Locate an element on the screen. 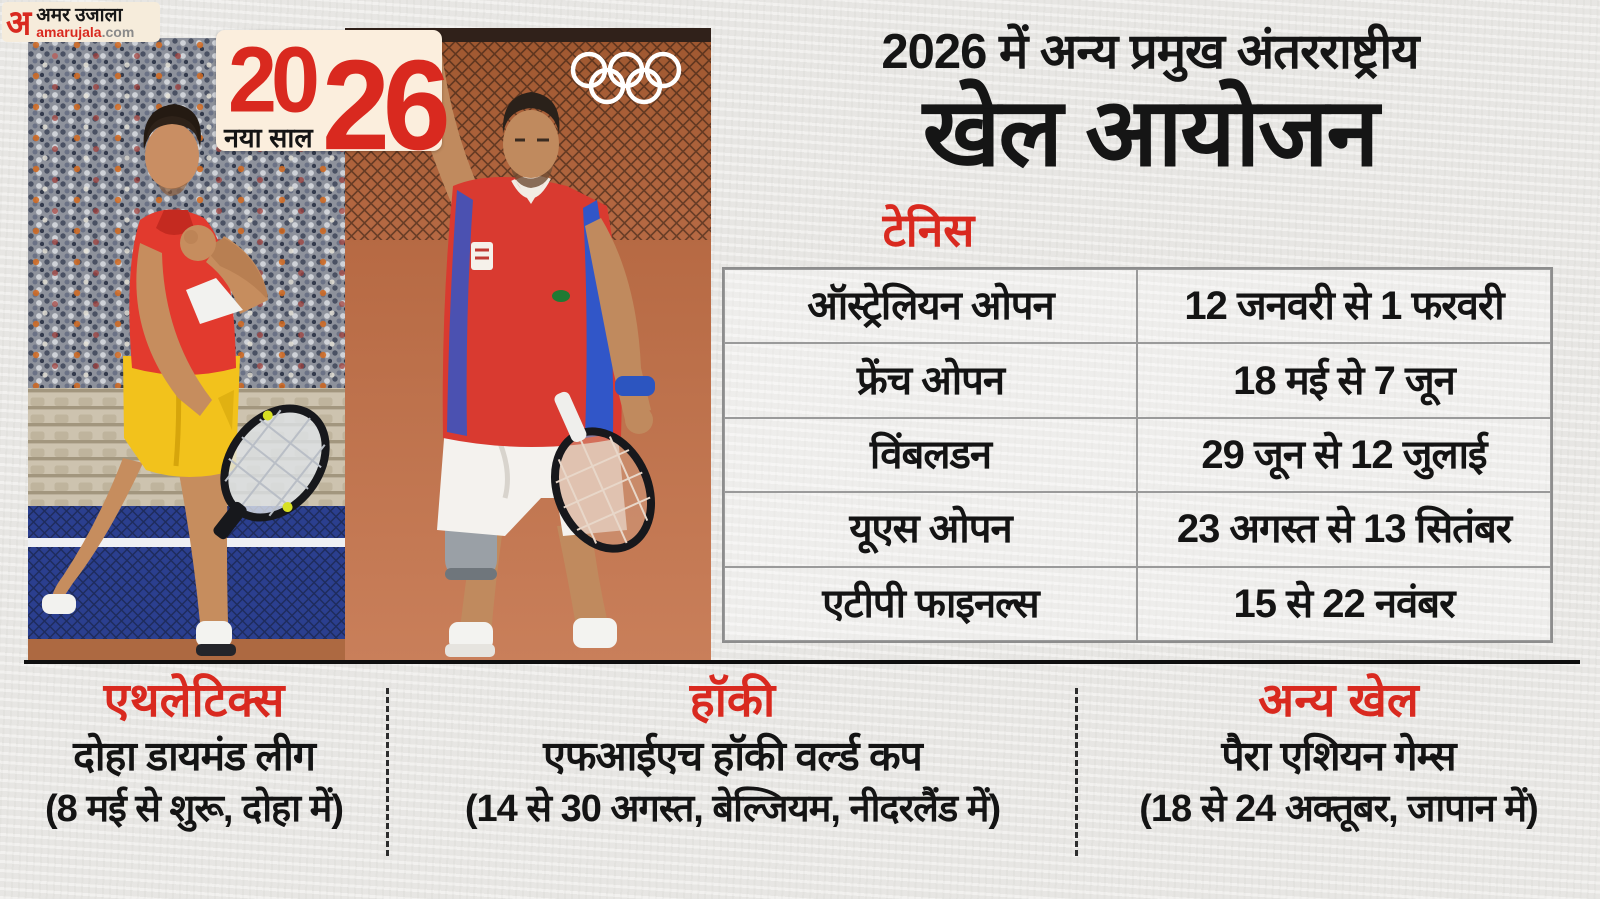 The height and width of the screenshot is (899, 1600). dates-cell: 23 अगस्त से 13 सितंबर is located at coordinates (1344, 529).